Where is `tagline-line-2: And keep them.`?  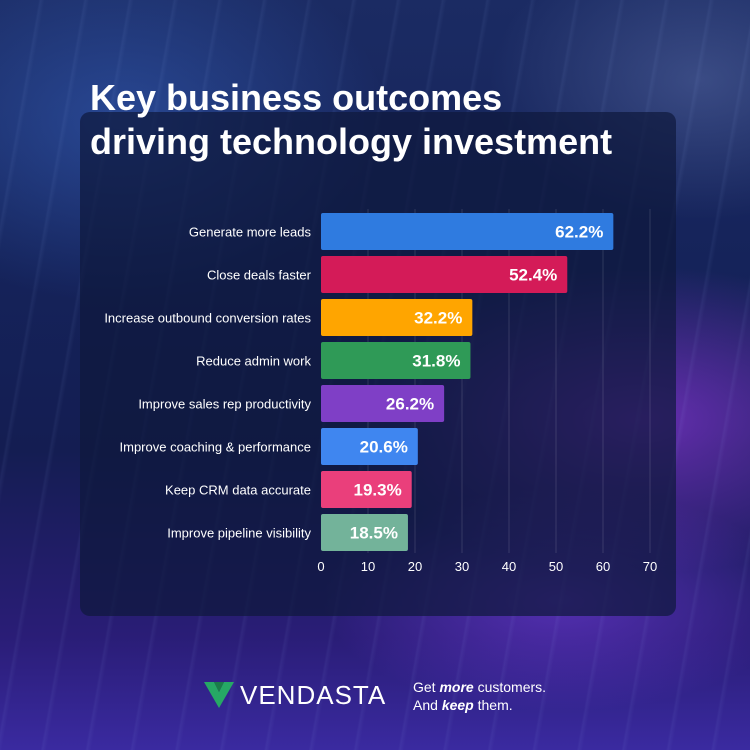
tagline-line-2: And keep them. is located at coordinates (479, 705).